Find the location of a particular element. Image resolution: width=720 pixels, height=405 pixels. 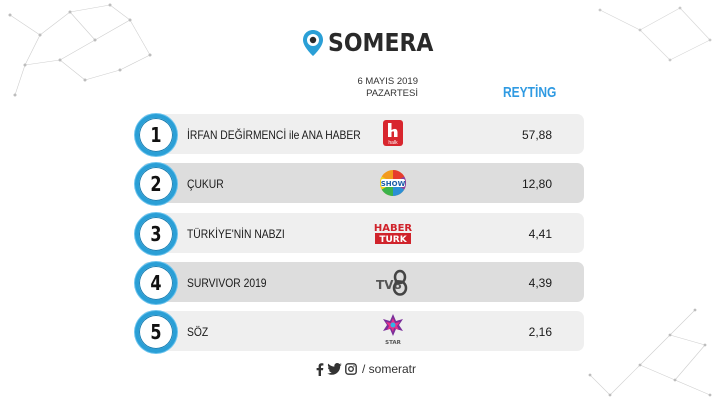

rank-badge: 1 is located at coordinates (156, 135).